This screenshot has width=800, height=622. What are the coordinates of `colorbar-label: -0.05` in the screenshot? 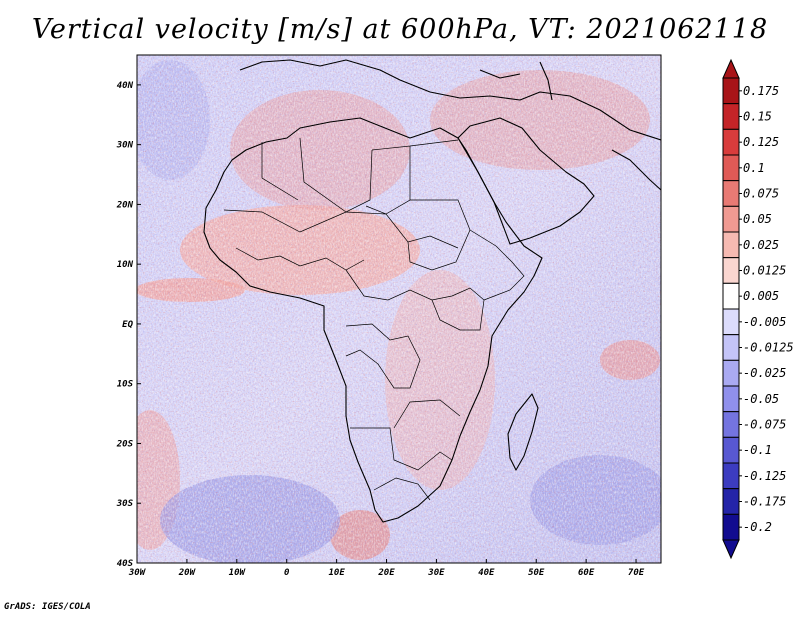 It's located at (761, 399).